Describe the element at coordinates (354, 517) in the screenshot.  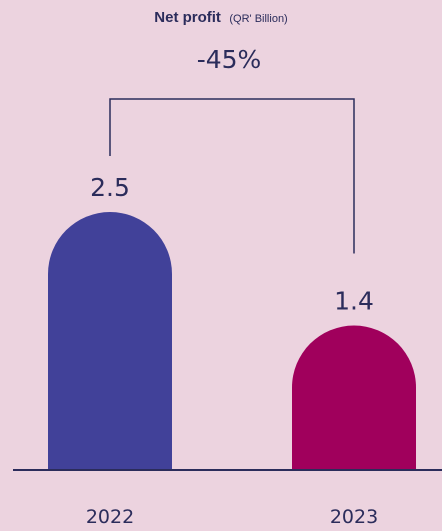
I see `category-label-2023: 2023` at that location.